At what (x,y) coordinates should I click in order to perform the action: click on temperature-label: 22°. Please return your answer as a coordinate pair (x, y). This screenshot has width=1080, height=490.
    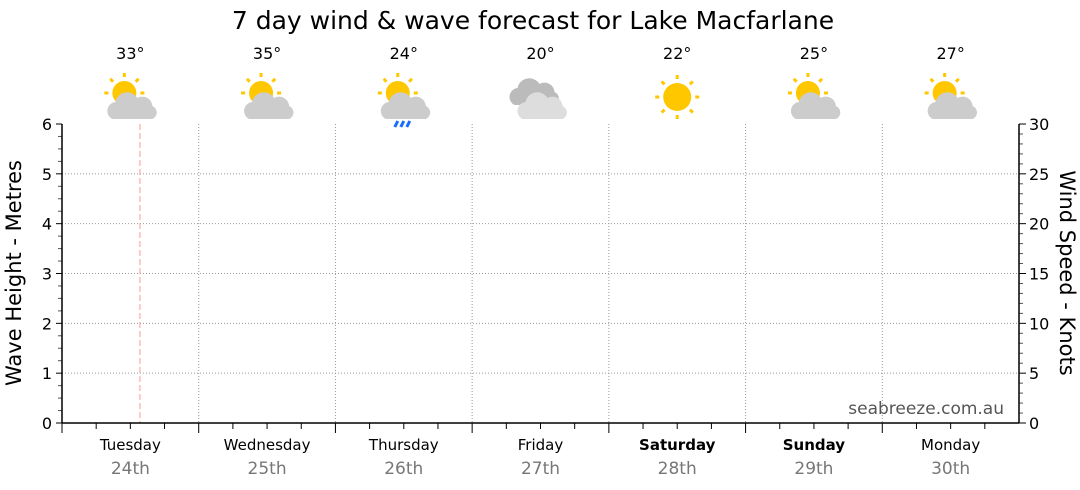
    Looking at the image, I should click on (677, 53).